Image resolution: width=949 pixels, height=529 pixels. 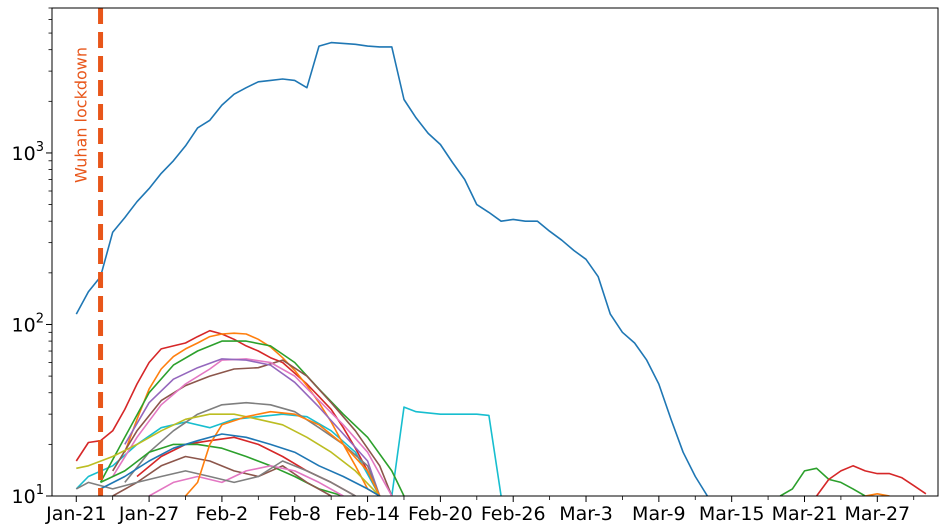 What do you see at coordinates (148, 514) in the screenshot?
I see `x-tick-label: Jan-27` at bounding box center [148, 514].